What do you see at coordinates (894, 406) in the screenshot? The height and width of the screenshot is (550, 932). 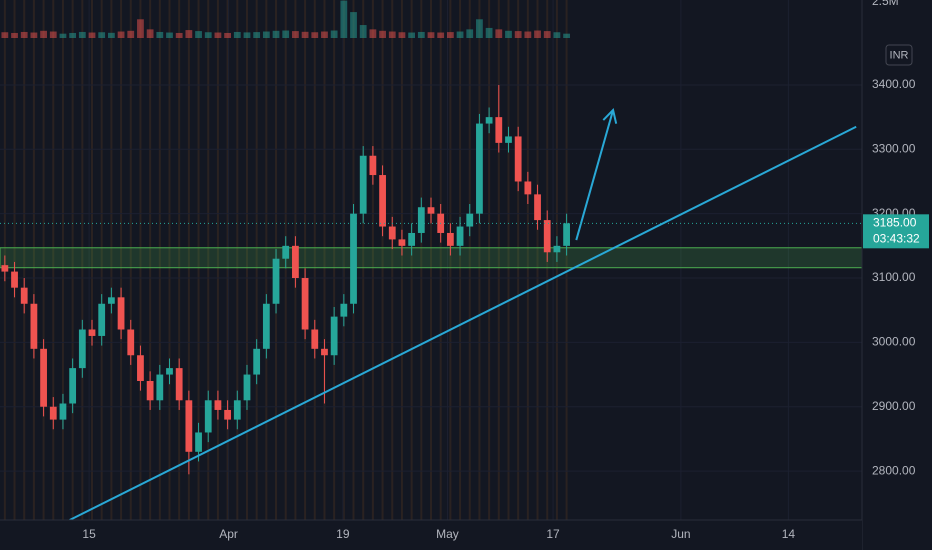 I see `y-tick-label: 2900.00` at bounding box center [894, 406].